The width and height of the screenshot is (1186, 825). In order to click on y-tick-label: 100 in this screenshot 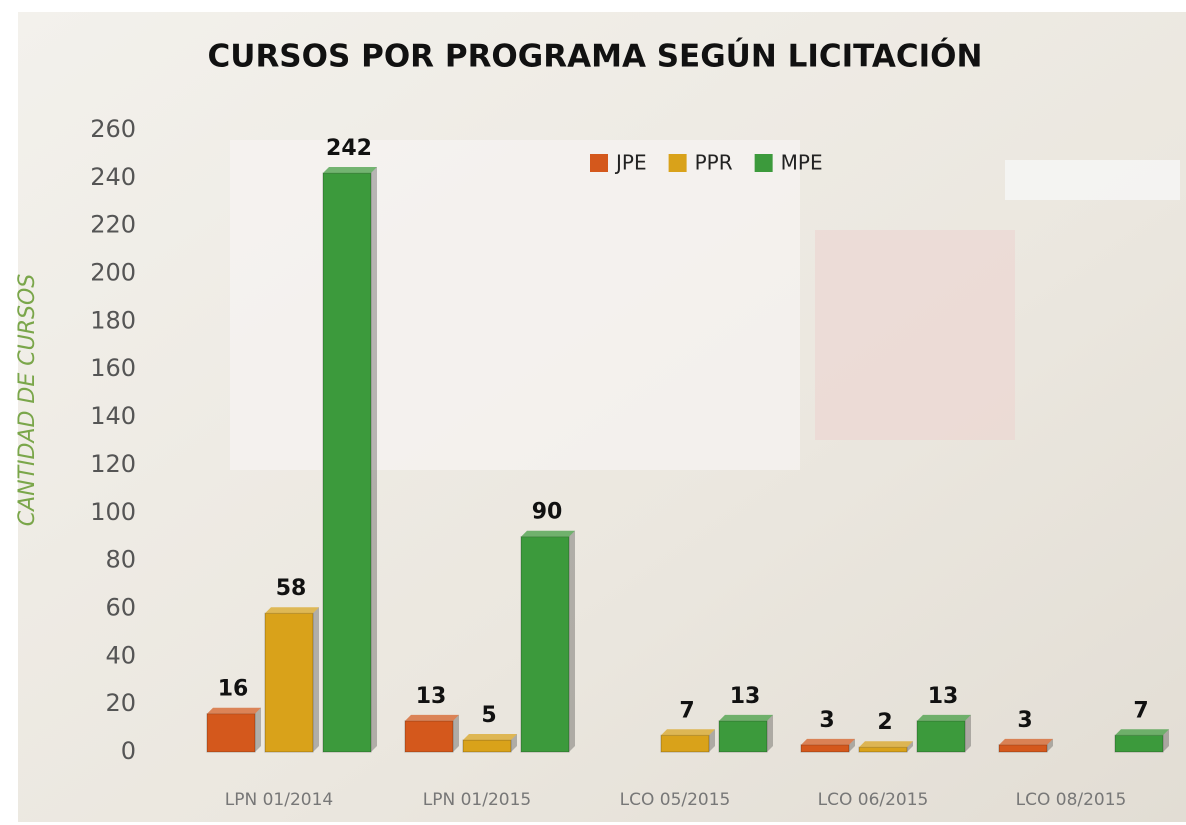, I will do `click(113, 512)`.